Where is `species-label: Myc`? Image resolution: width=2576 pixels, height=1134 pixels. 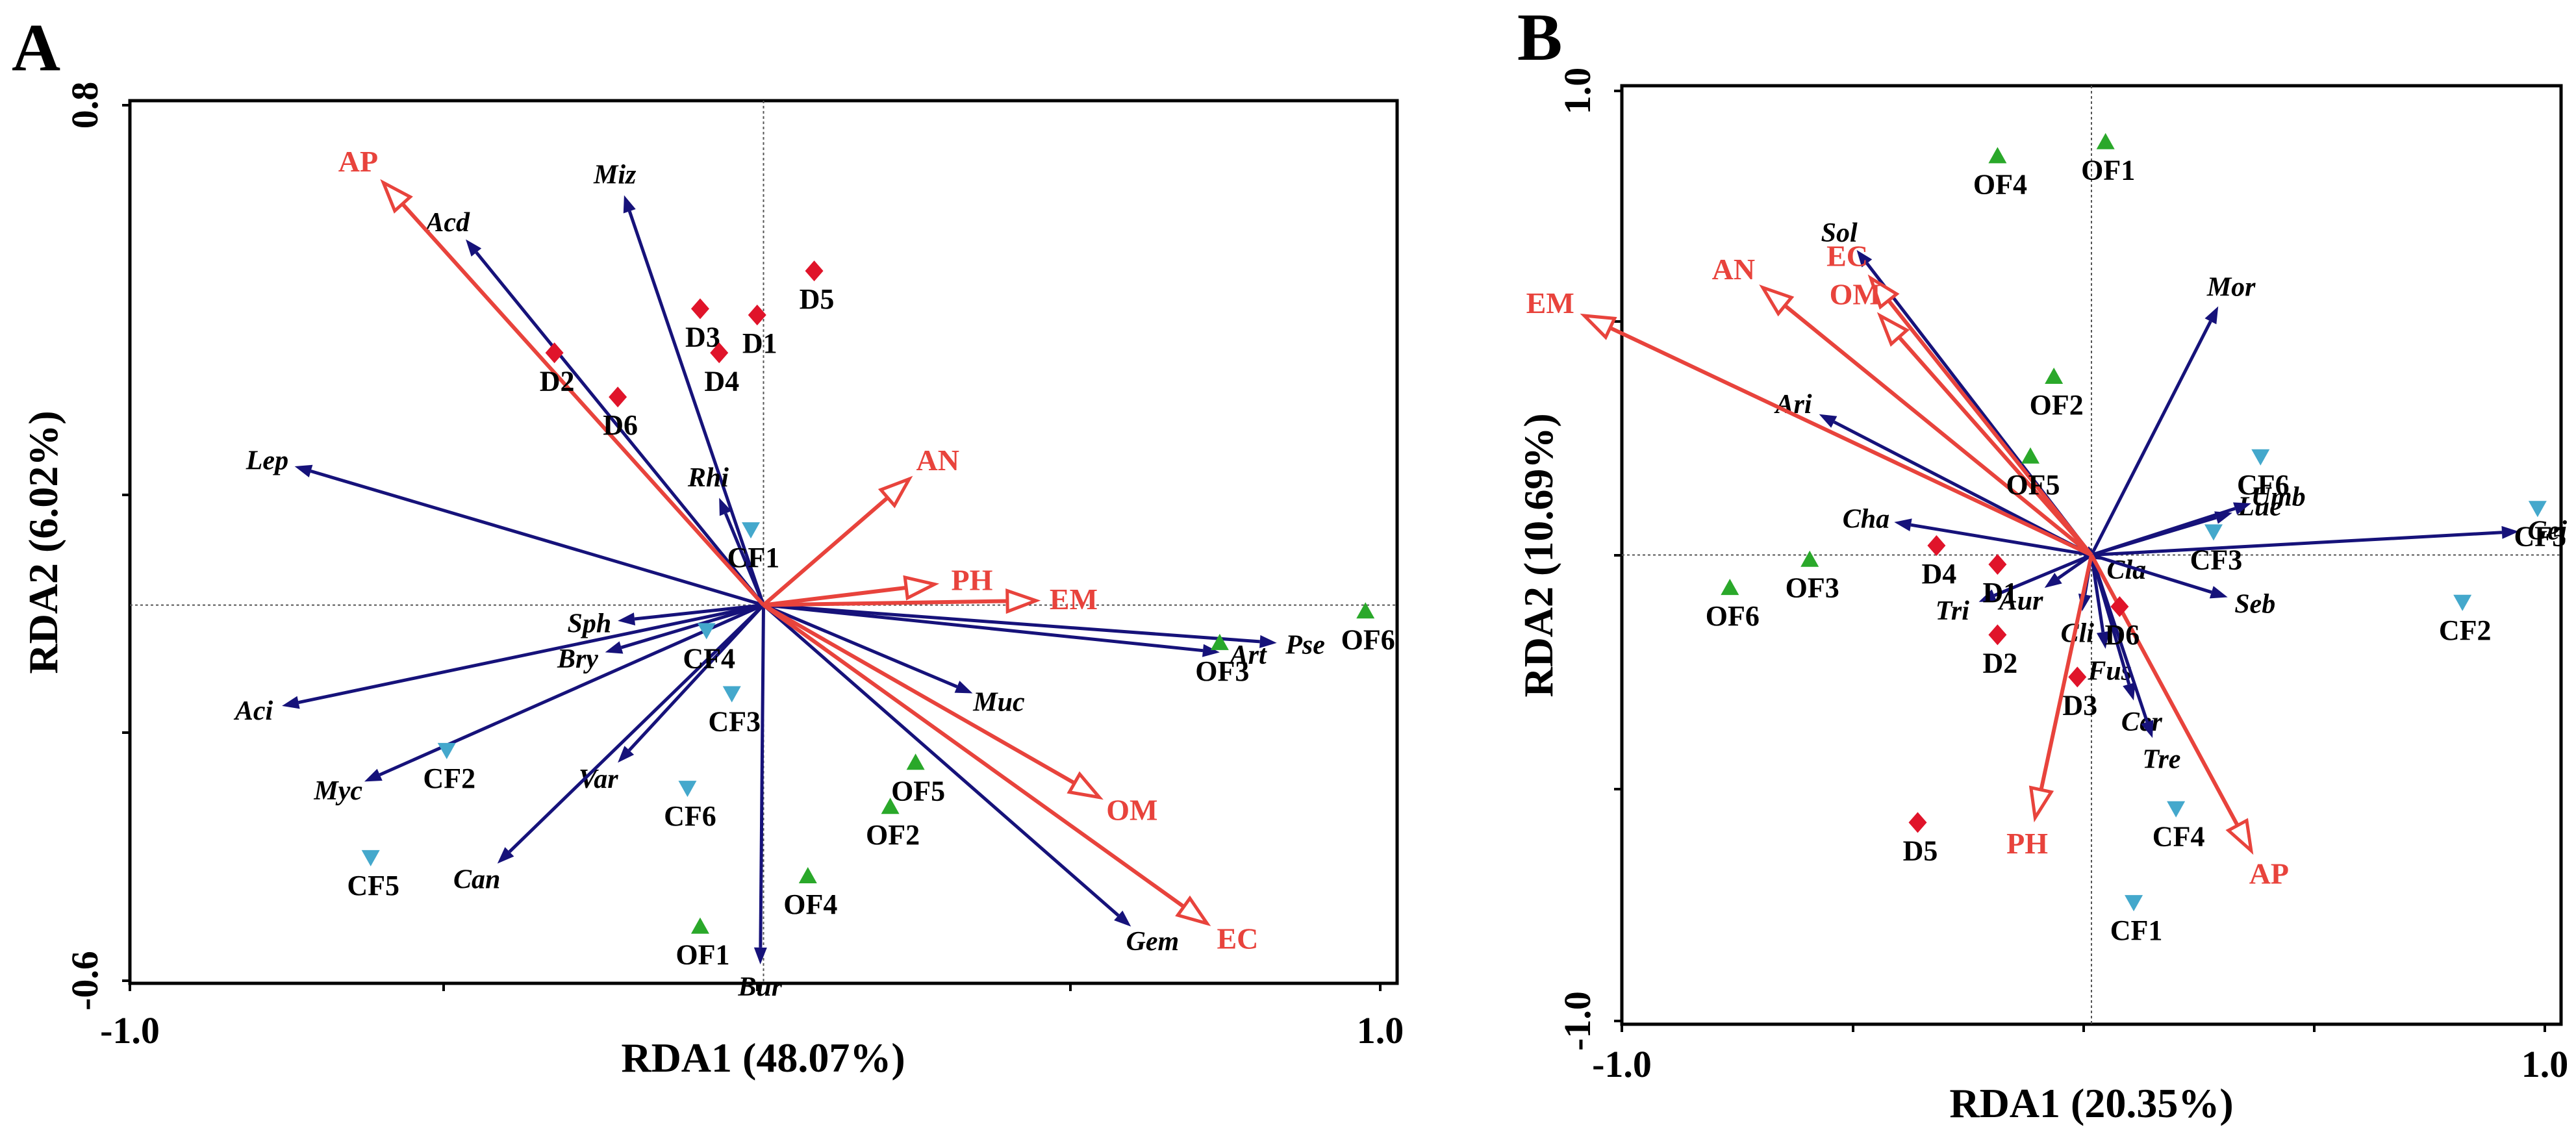
species-label: Myc is located at coordinates (338, 791).